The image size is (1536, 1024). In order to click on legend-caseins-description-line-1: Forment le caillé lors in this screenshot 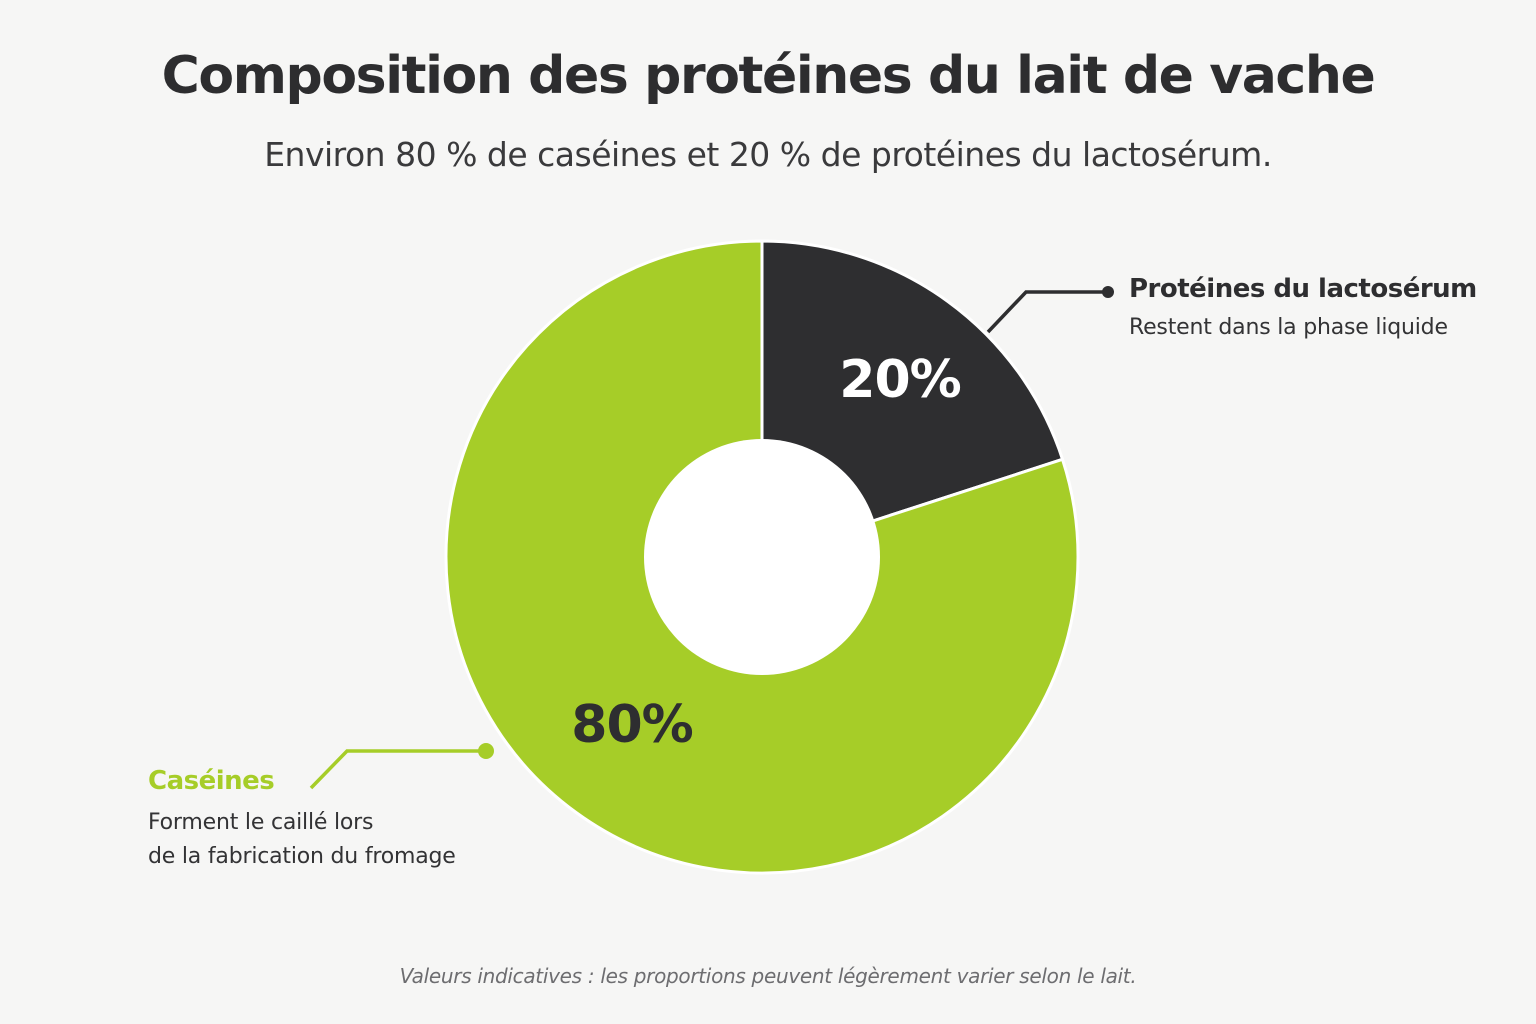, I will do `click(261, 822)`.